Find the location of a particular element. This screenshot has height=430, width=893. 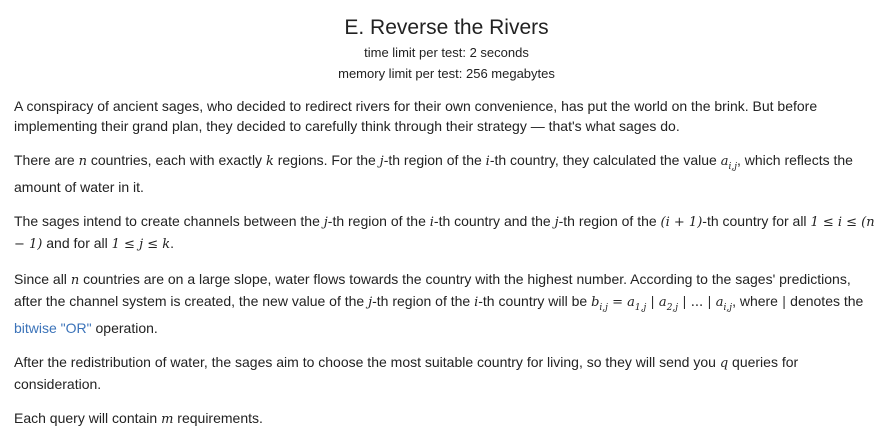

math-or-ellipsis: | ... | is located at coordinates (697, 302).